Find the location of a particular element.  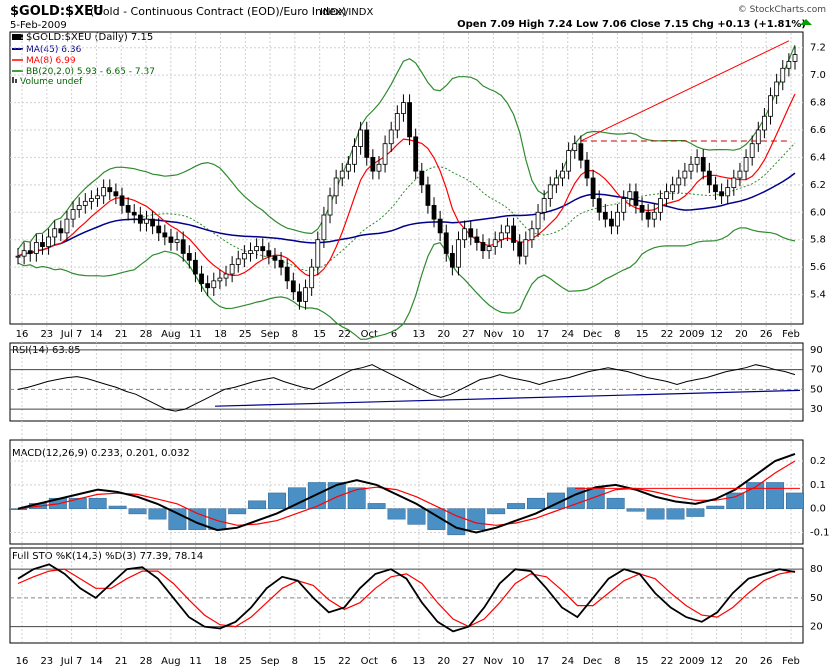

x-tick-label-bottom: 22 is located at coordinates (344, 661).